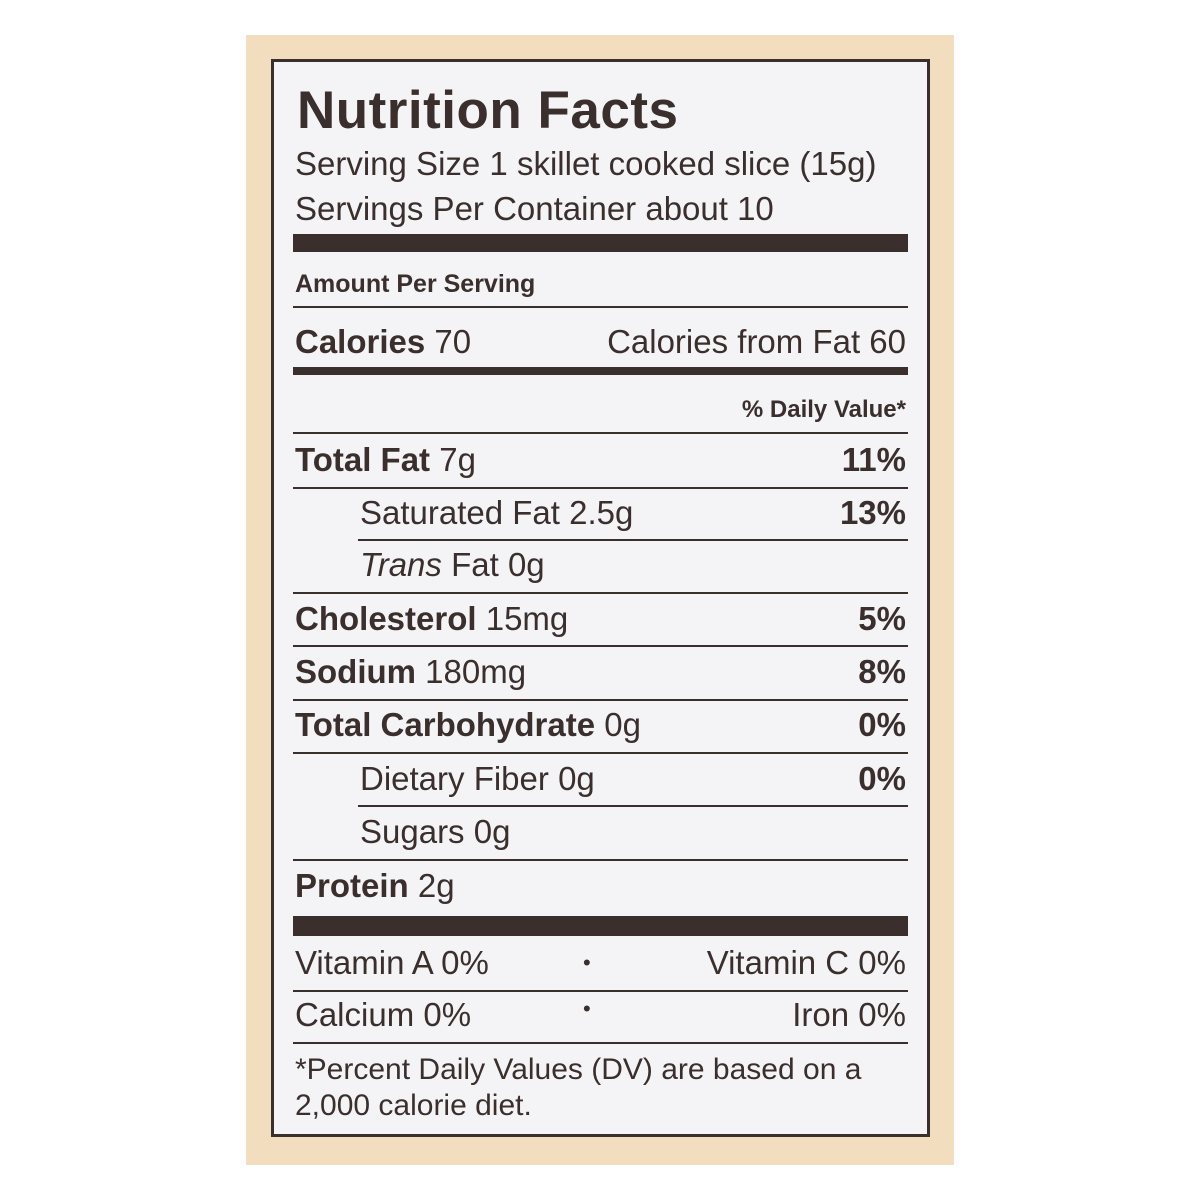  What do you see at coordinates (436, 885) in the screenshot?
I see `nutrient-amount: 2g` at bounding box center [436, 885].